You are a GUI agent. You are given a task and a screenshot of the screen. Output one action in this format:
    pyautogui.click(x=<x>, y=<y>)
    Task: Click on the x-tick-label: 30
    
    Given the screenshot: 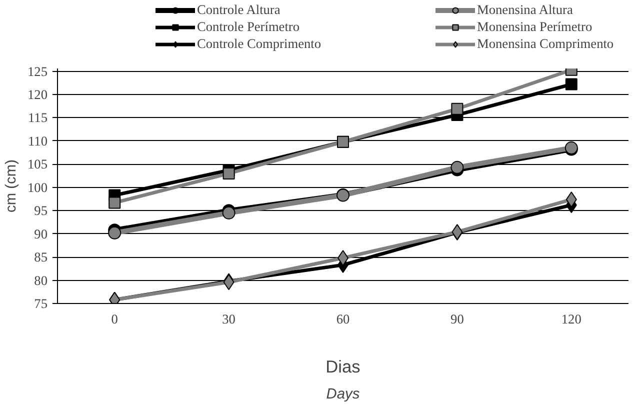 What is the action you would take?
    pyautogui.click(x=229, y=319)
    